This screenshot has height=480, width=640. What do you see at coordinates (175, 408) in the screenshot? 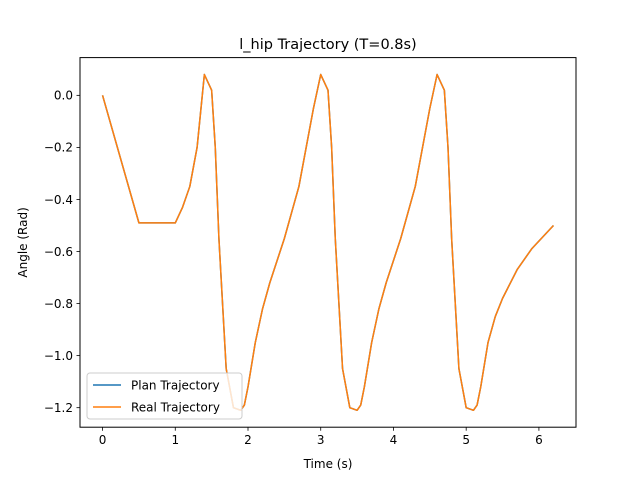
I see `legend-label-real: Real Trajectory` at bounding box center [175, 408].